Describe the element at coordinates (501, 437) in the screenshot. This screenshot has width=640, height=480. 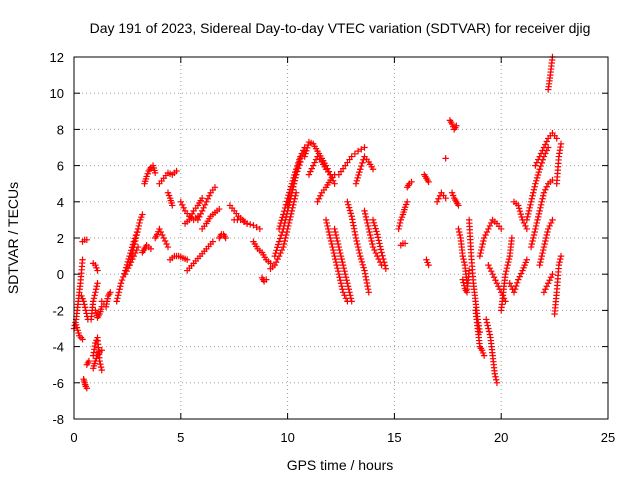
I see `x-tick-label: 20` at that location.